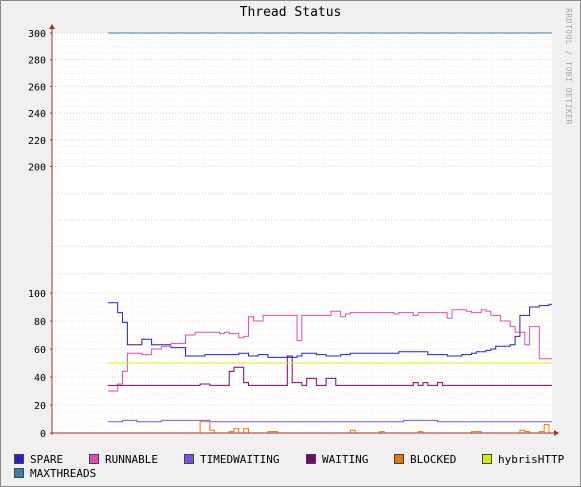 This screenshot has height=487, width=581. I want to click on legend-label: WAITING, so click(345, 459).